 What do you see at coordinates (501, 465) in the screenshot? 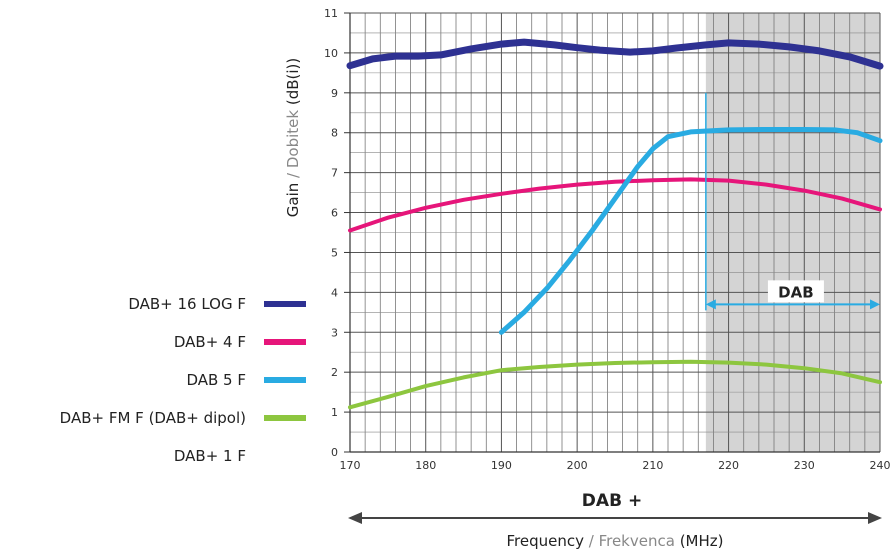
I see `x-tick-label: 190` at bounding box center [501, 465].